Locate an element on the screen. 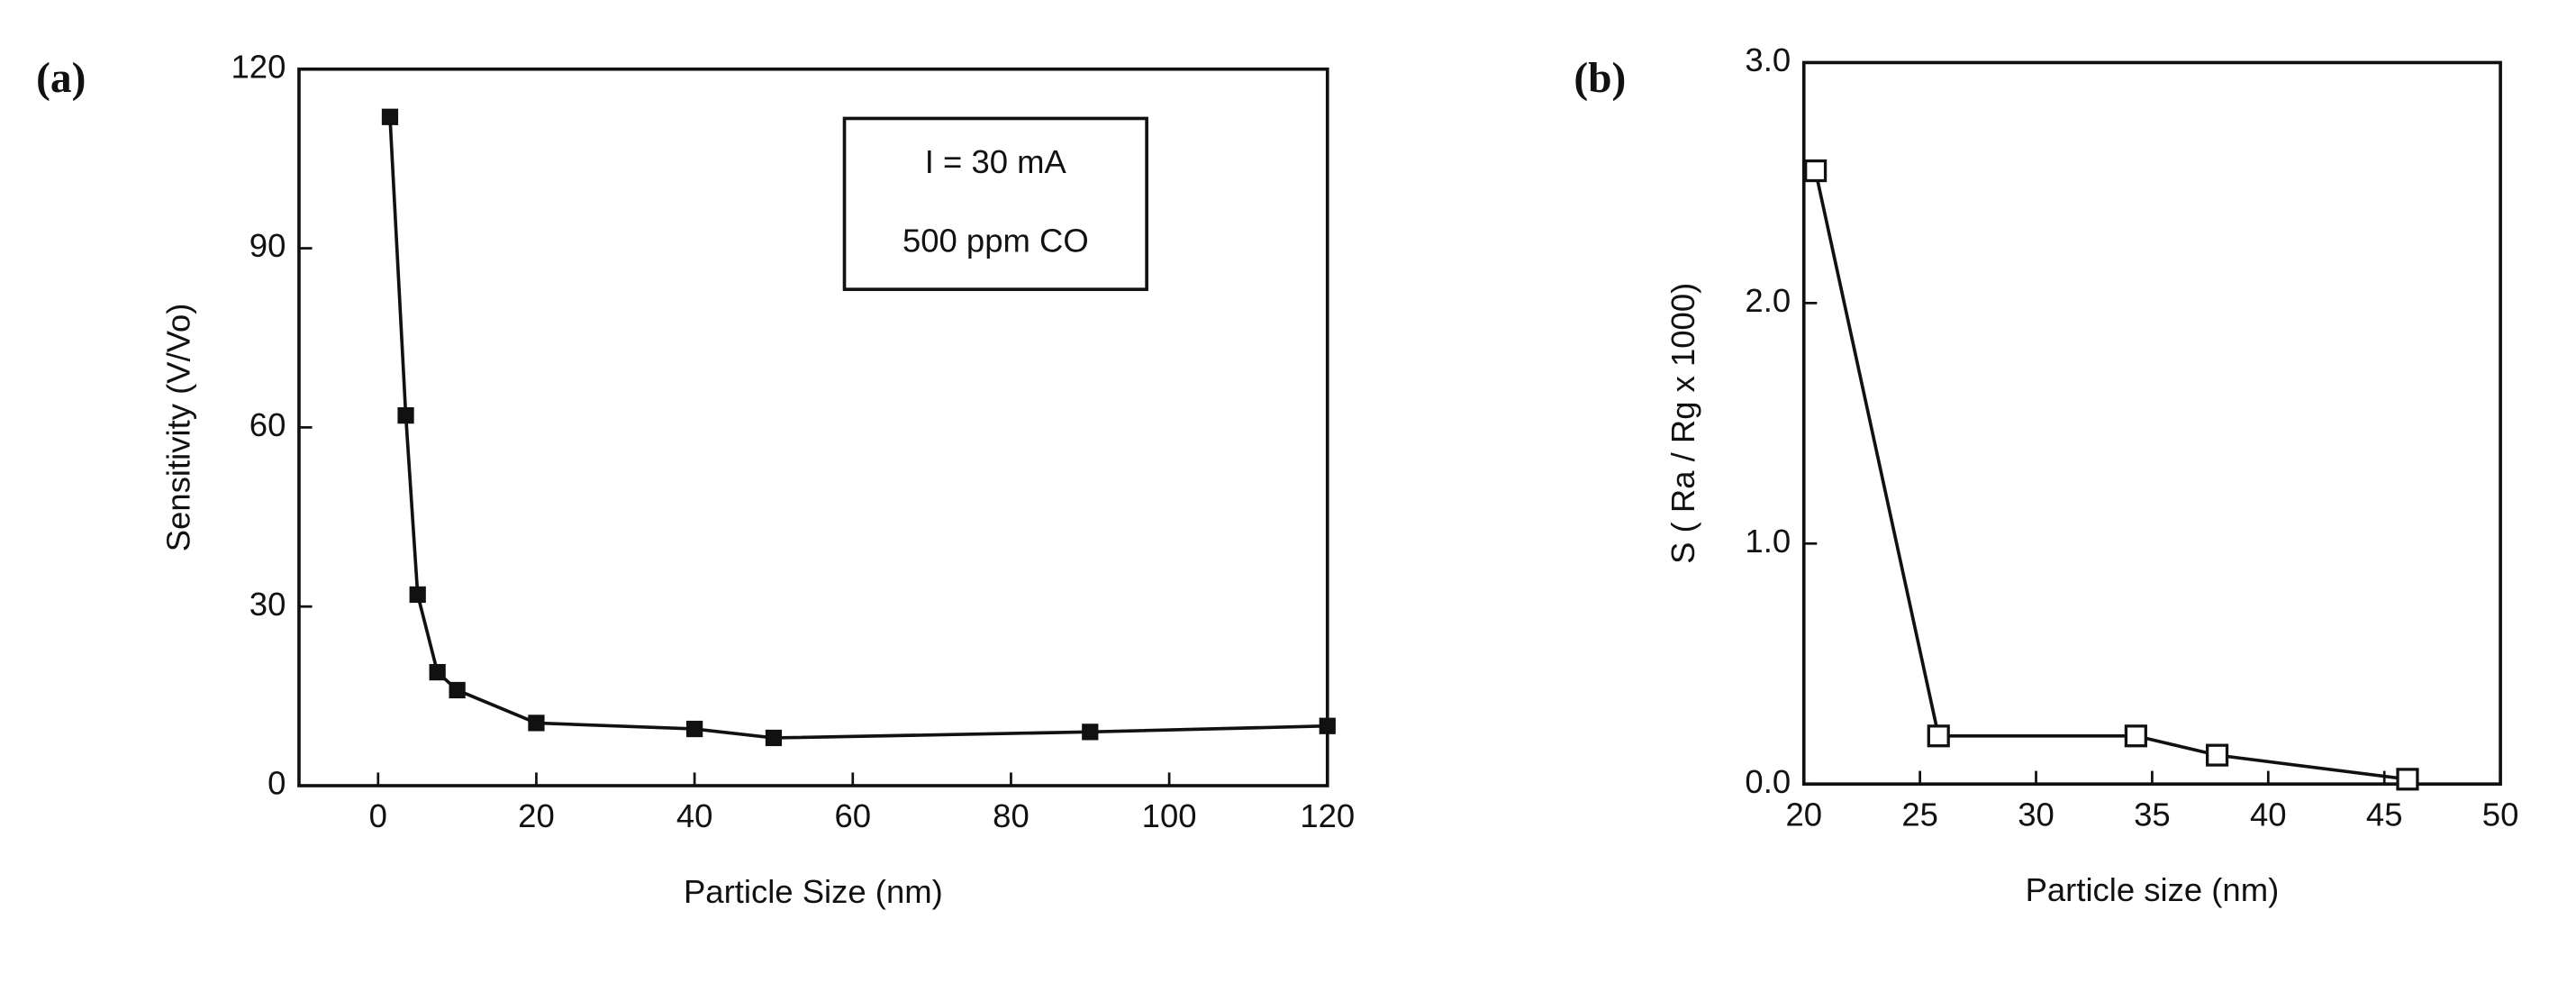 This screenshot has height=983, width=2576. y-tick-label: 60 is located at coordinates (267, 424).